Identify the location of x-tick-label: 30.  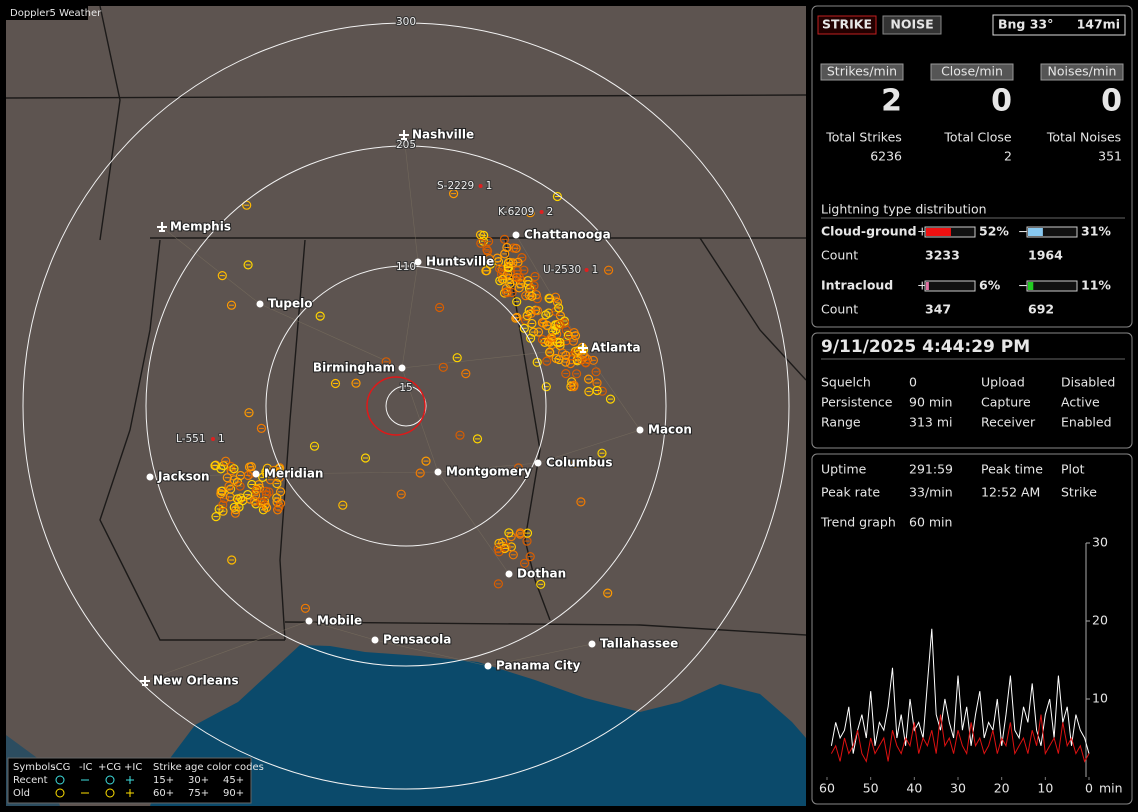
(958, 788).